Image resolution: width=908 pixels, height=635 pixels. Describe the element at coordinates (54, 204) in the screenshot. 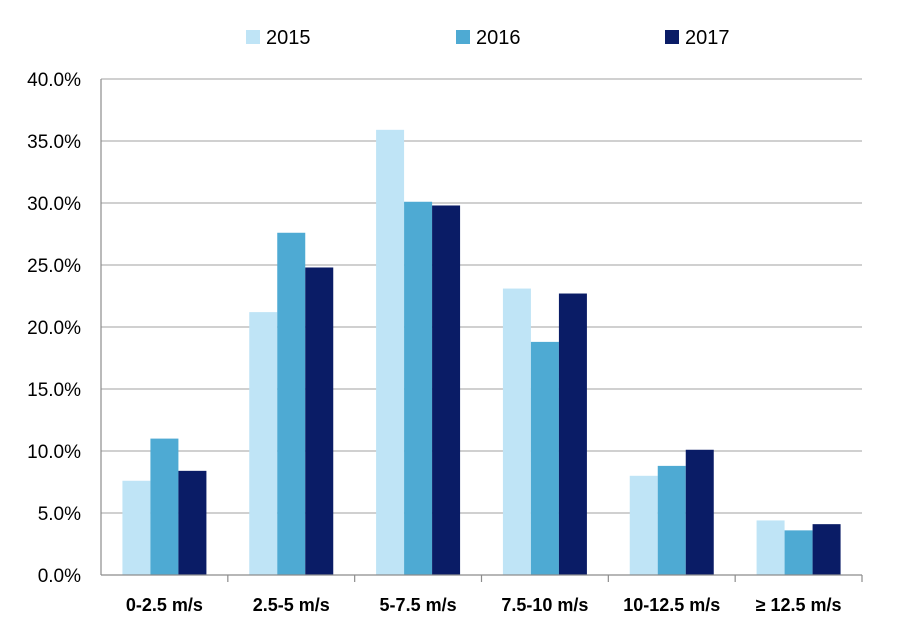

I see `y-tick-label: 30.0%` at that location.